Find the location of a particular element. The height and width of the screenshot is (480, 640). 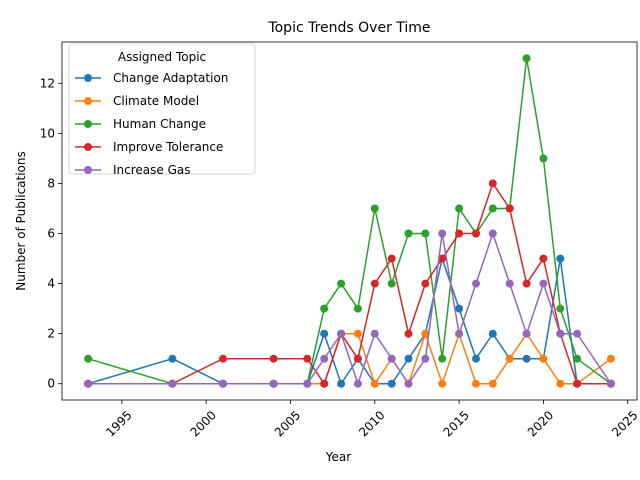

legend-title: Assigned Topic is located at coordinates (162, 57).